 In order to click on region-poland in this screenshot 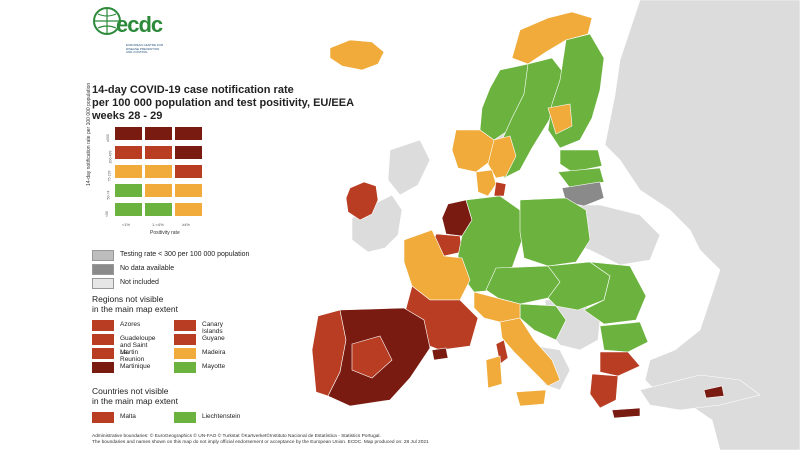, I will do `click(555, 232)`.